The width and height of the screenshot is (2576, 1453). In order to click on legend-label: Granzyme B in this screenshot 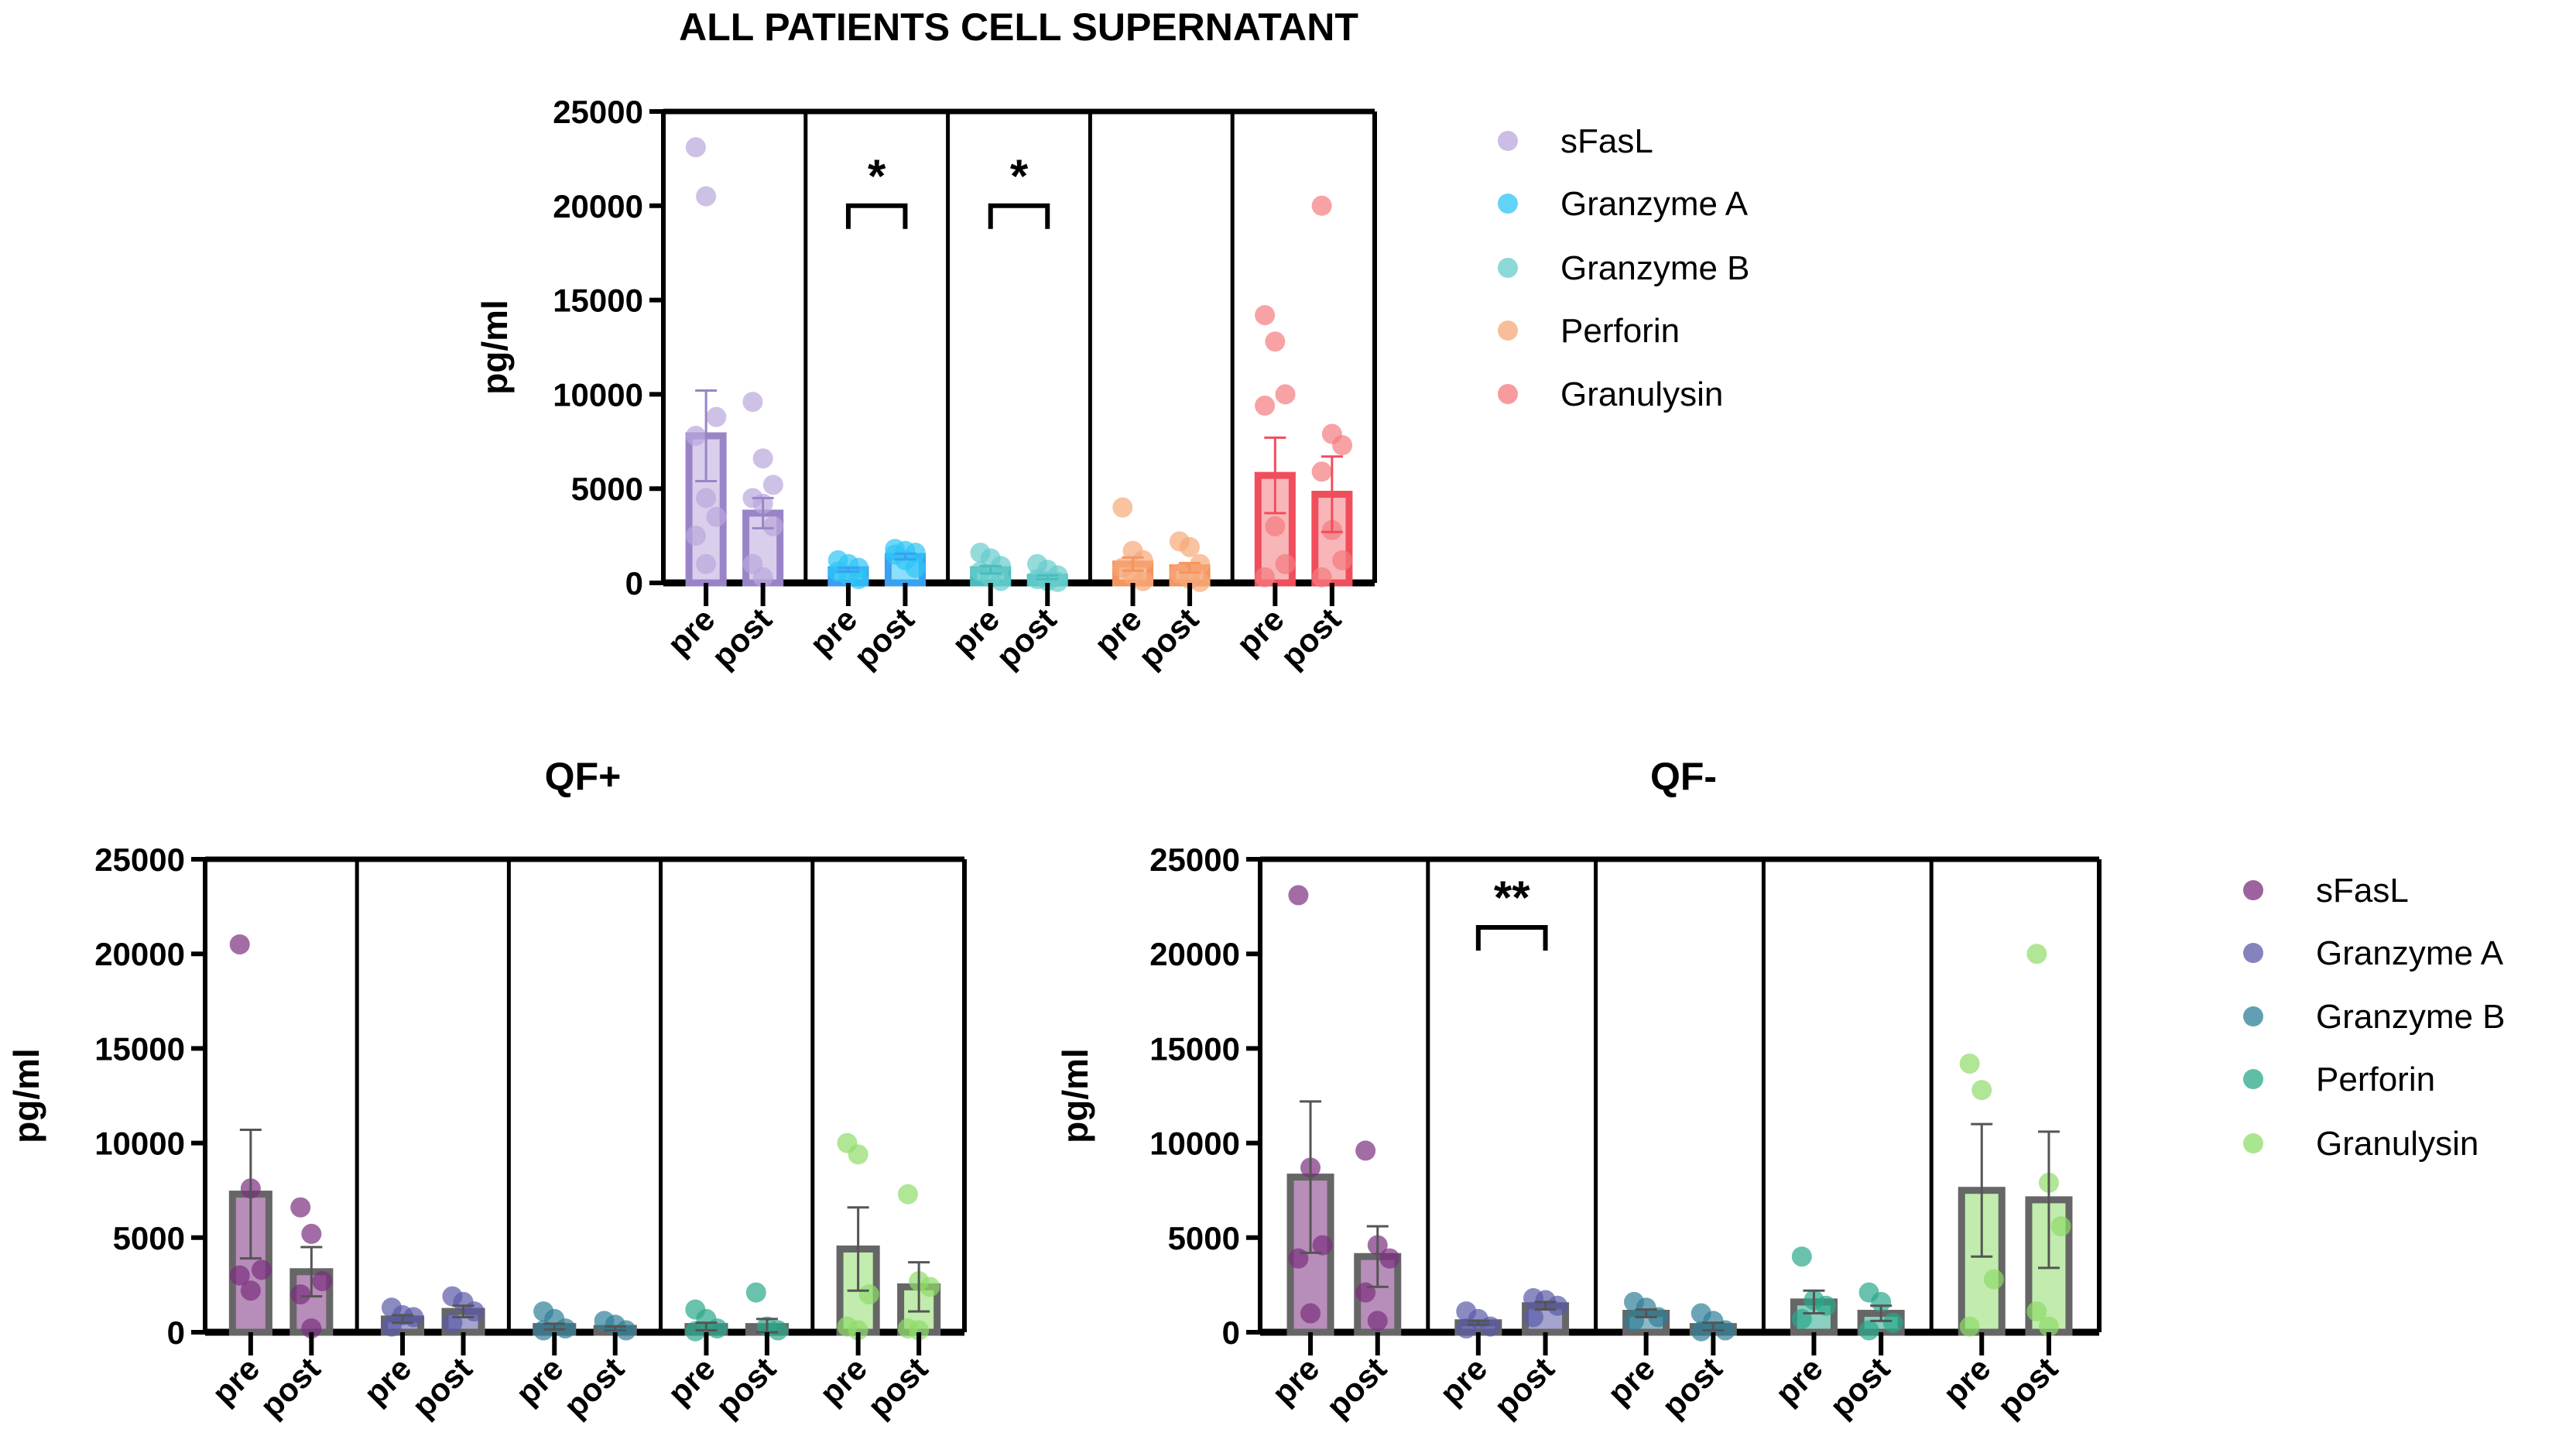, I will do `click(2411, 1017)`.